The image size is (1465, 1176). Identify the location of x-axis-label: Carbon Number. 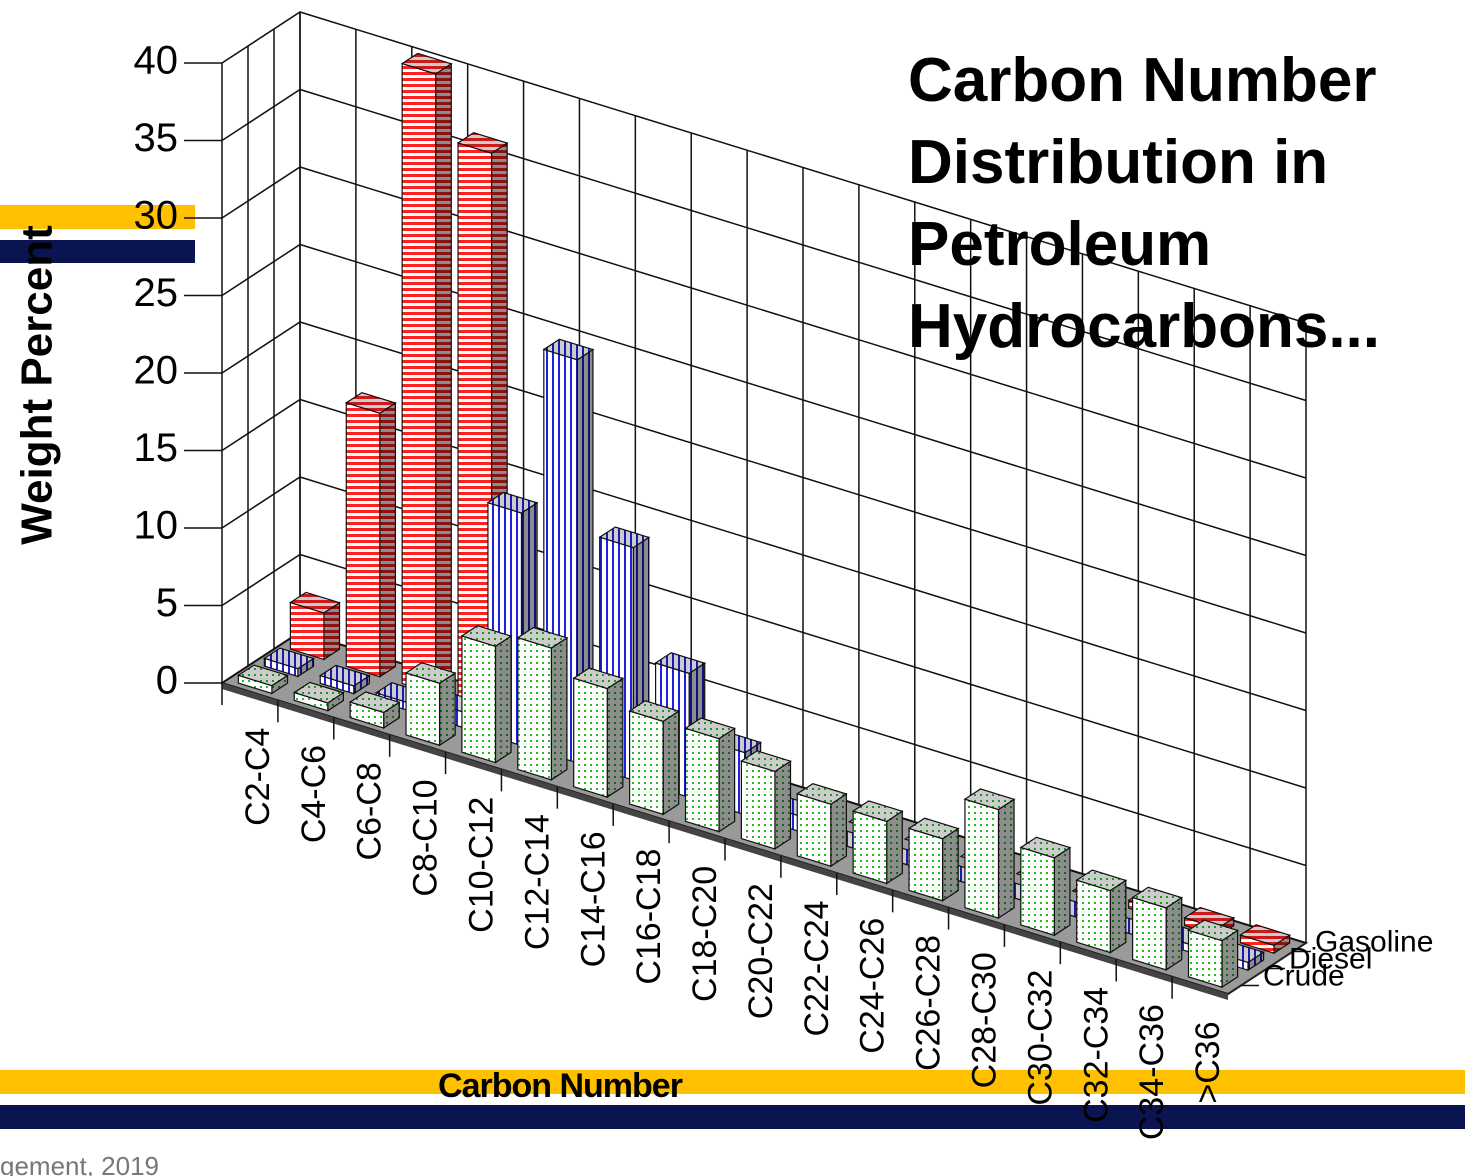
(560, 1086).